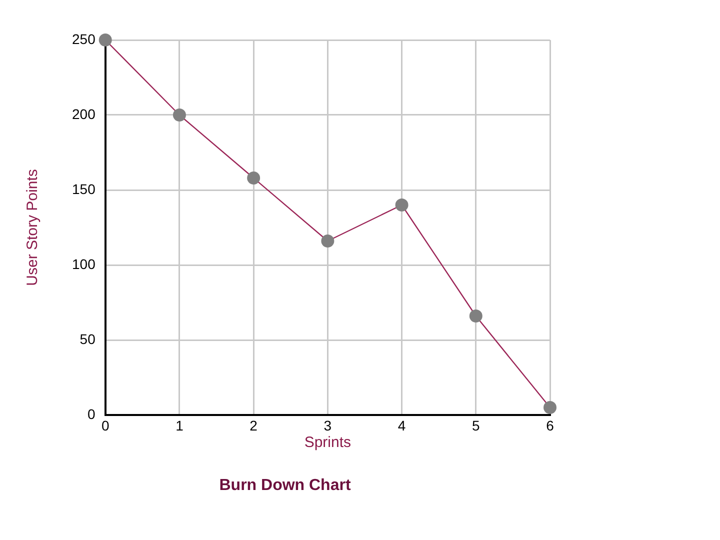 The height and width of the screenshot is (540, 720). I want to click on x-tick-label: 6, so click(550, 425).